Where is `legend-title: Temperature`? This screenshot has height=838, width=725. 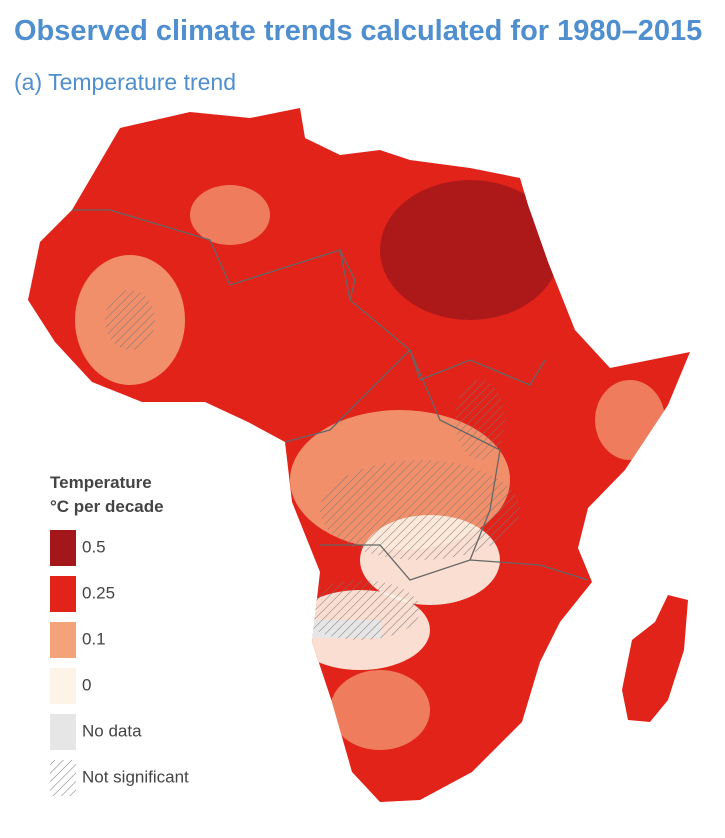
legend-title: Temperature is located at coordinates (101, 482).